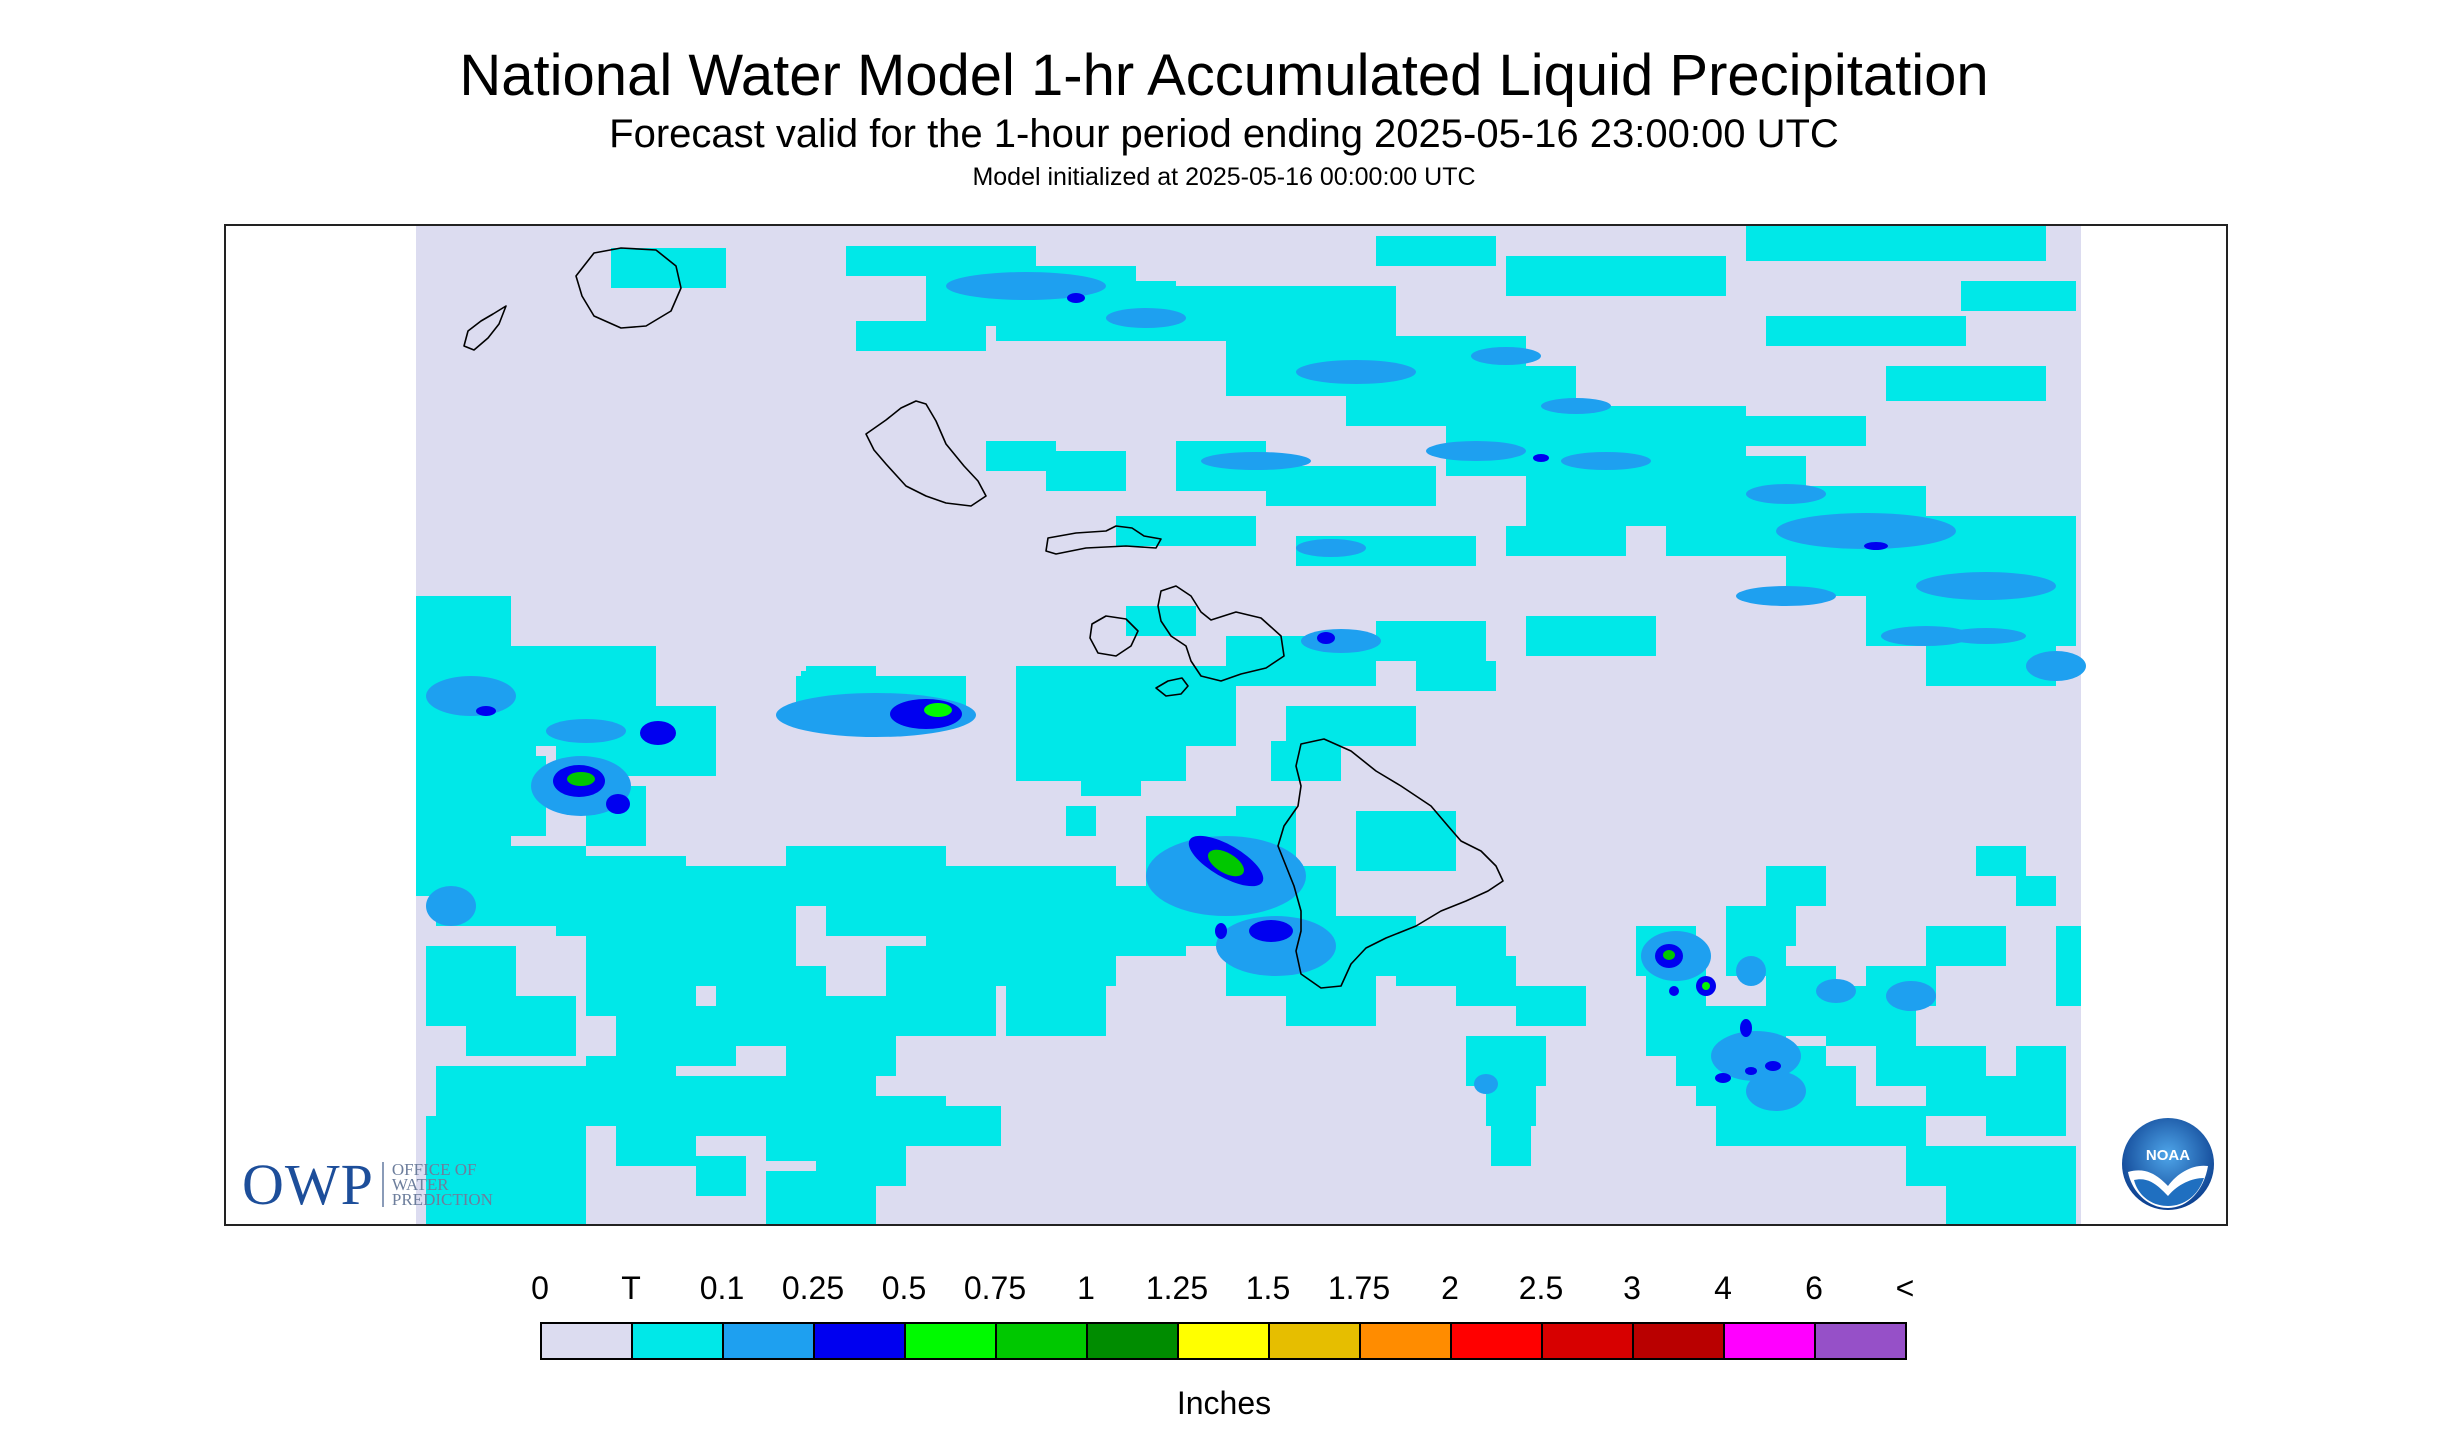 The image size is (2448, 1448). I want to click on legend-tick: 0.75, so click(995, 1288).